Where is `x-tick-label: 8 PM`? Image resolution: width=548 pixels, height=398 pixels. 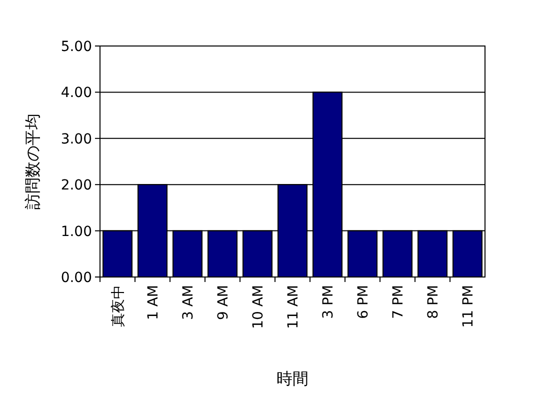 x-tick-label: 8 PM is located at coordinates (434, 302).